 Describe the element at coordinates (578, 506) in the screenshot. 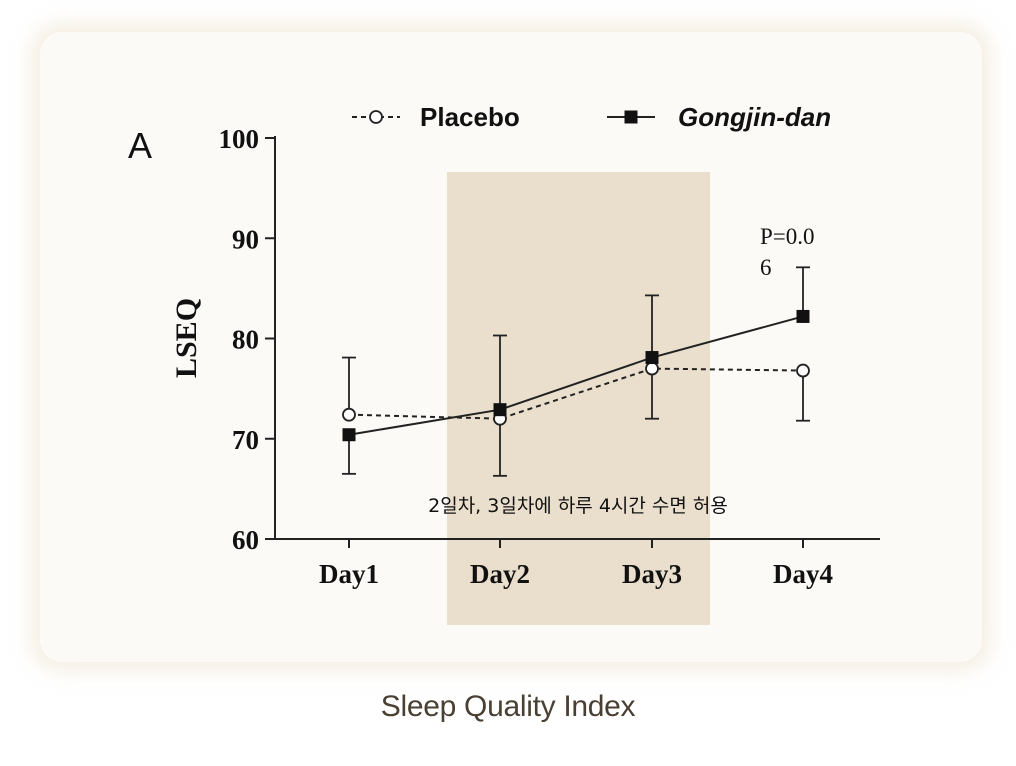

I see `shaded-region-label: 2일차, 3일차에 하루 4시간 수면 허용` at that location.